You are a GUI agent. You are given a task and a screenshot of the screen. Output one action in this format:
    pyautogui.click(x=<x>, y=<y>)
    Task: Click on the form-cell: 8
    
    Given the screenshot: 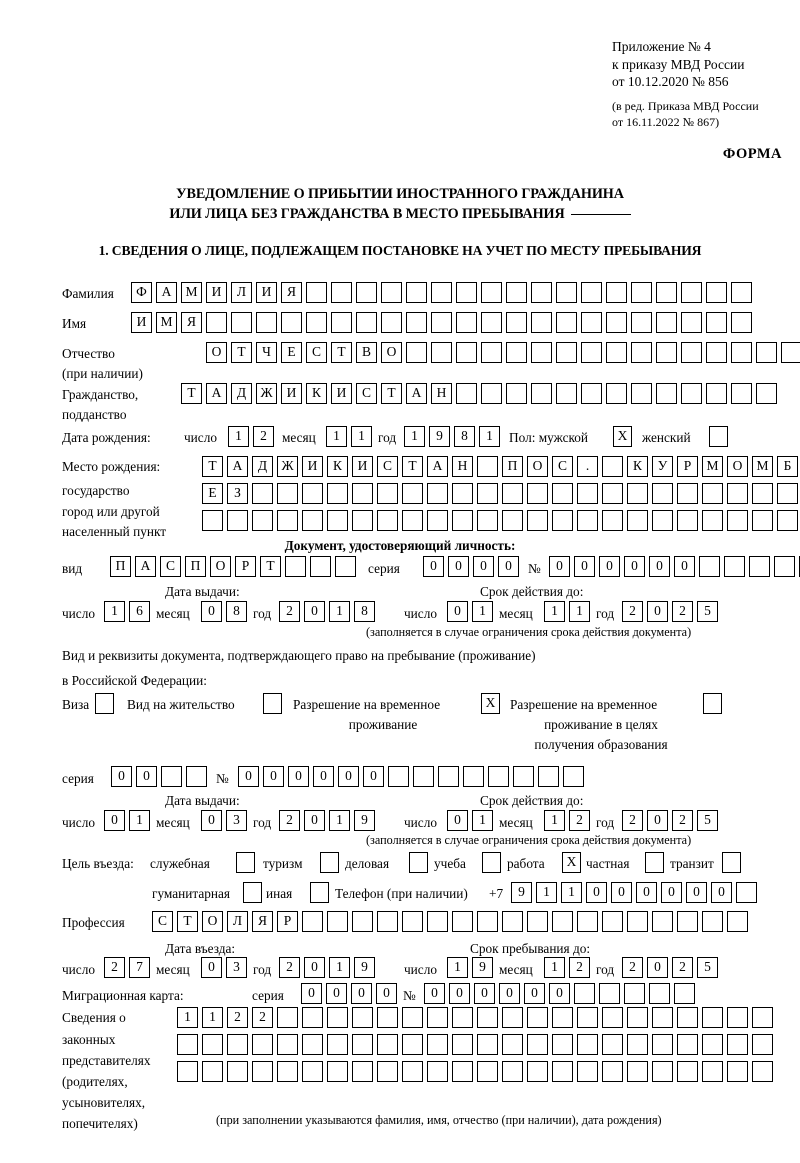 What is the action you would take?
    pyautogui.click(x=236, y=611)
    